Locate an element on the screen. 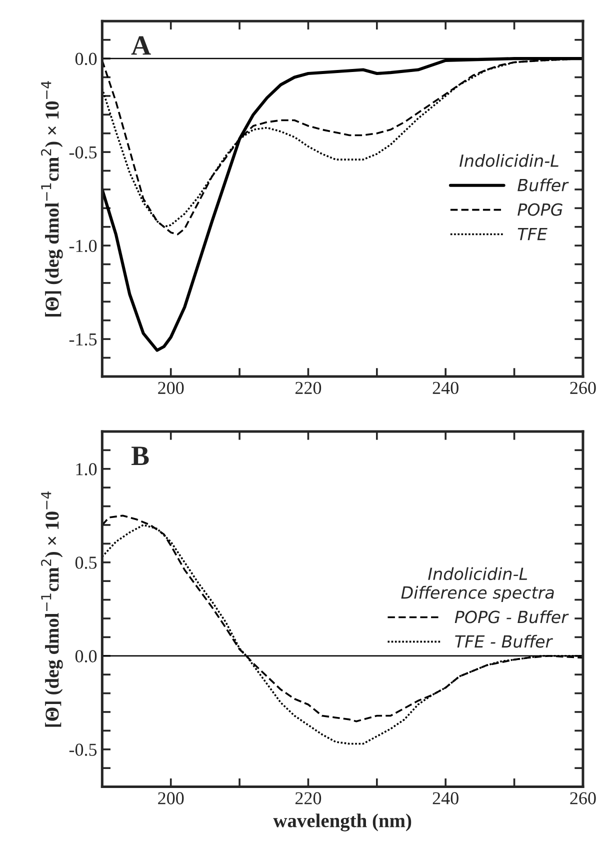 The height and width of the screenshot is (846, 601). legend-label: TFE - Buffer is located at coordinates (504, 641).